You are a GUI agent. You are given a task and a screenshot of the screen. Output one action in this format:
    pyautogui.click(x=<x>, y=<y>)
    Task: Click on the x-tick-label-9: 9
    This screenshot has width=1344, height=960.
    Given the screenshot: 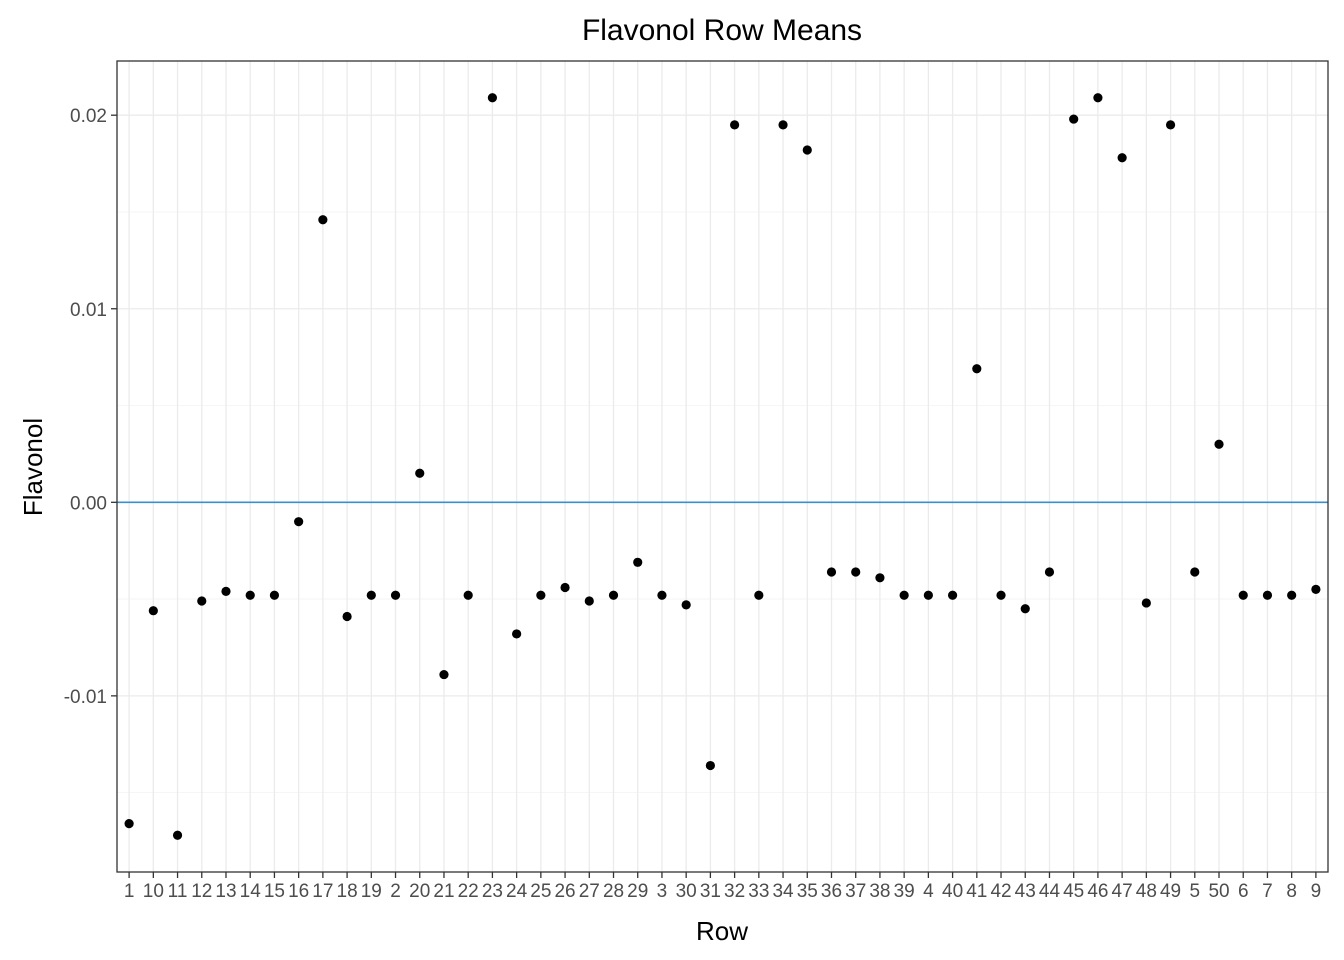 What is the action you would take?
    pyautogui.click(x=1316, y=891)
    